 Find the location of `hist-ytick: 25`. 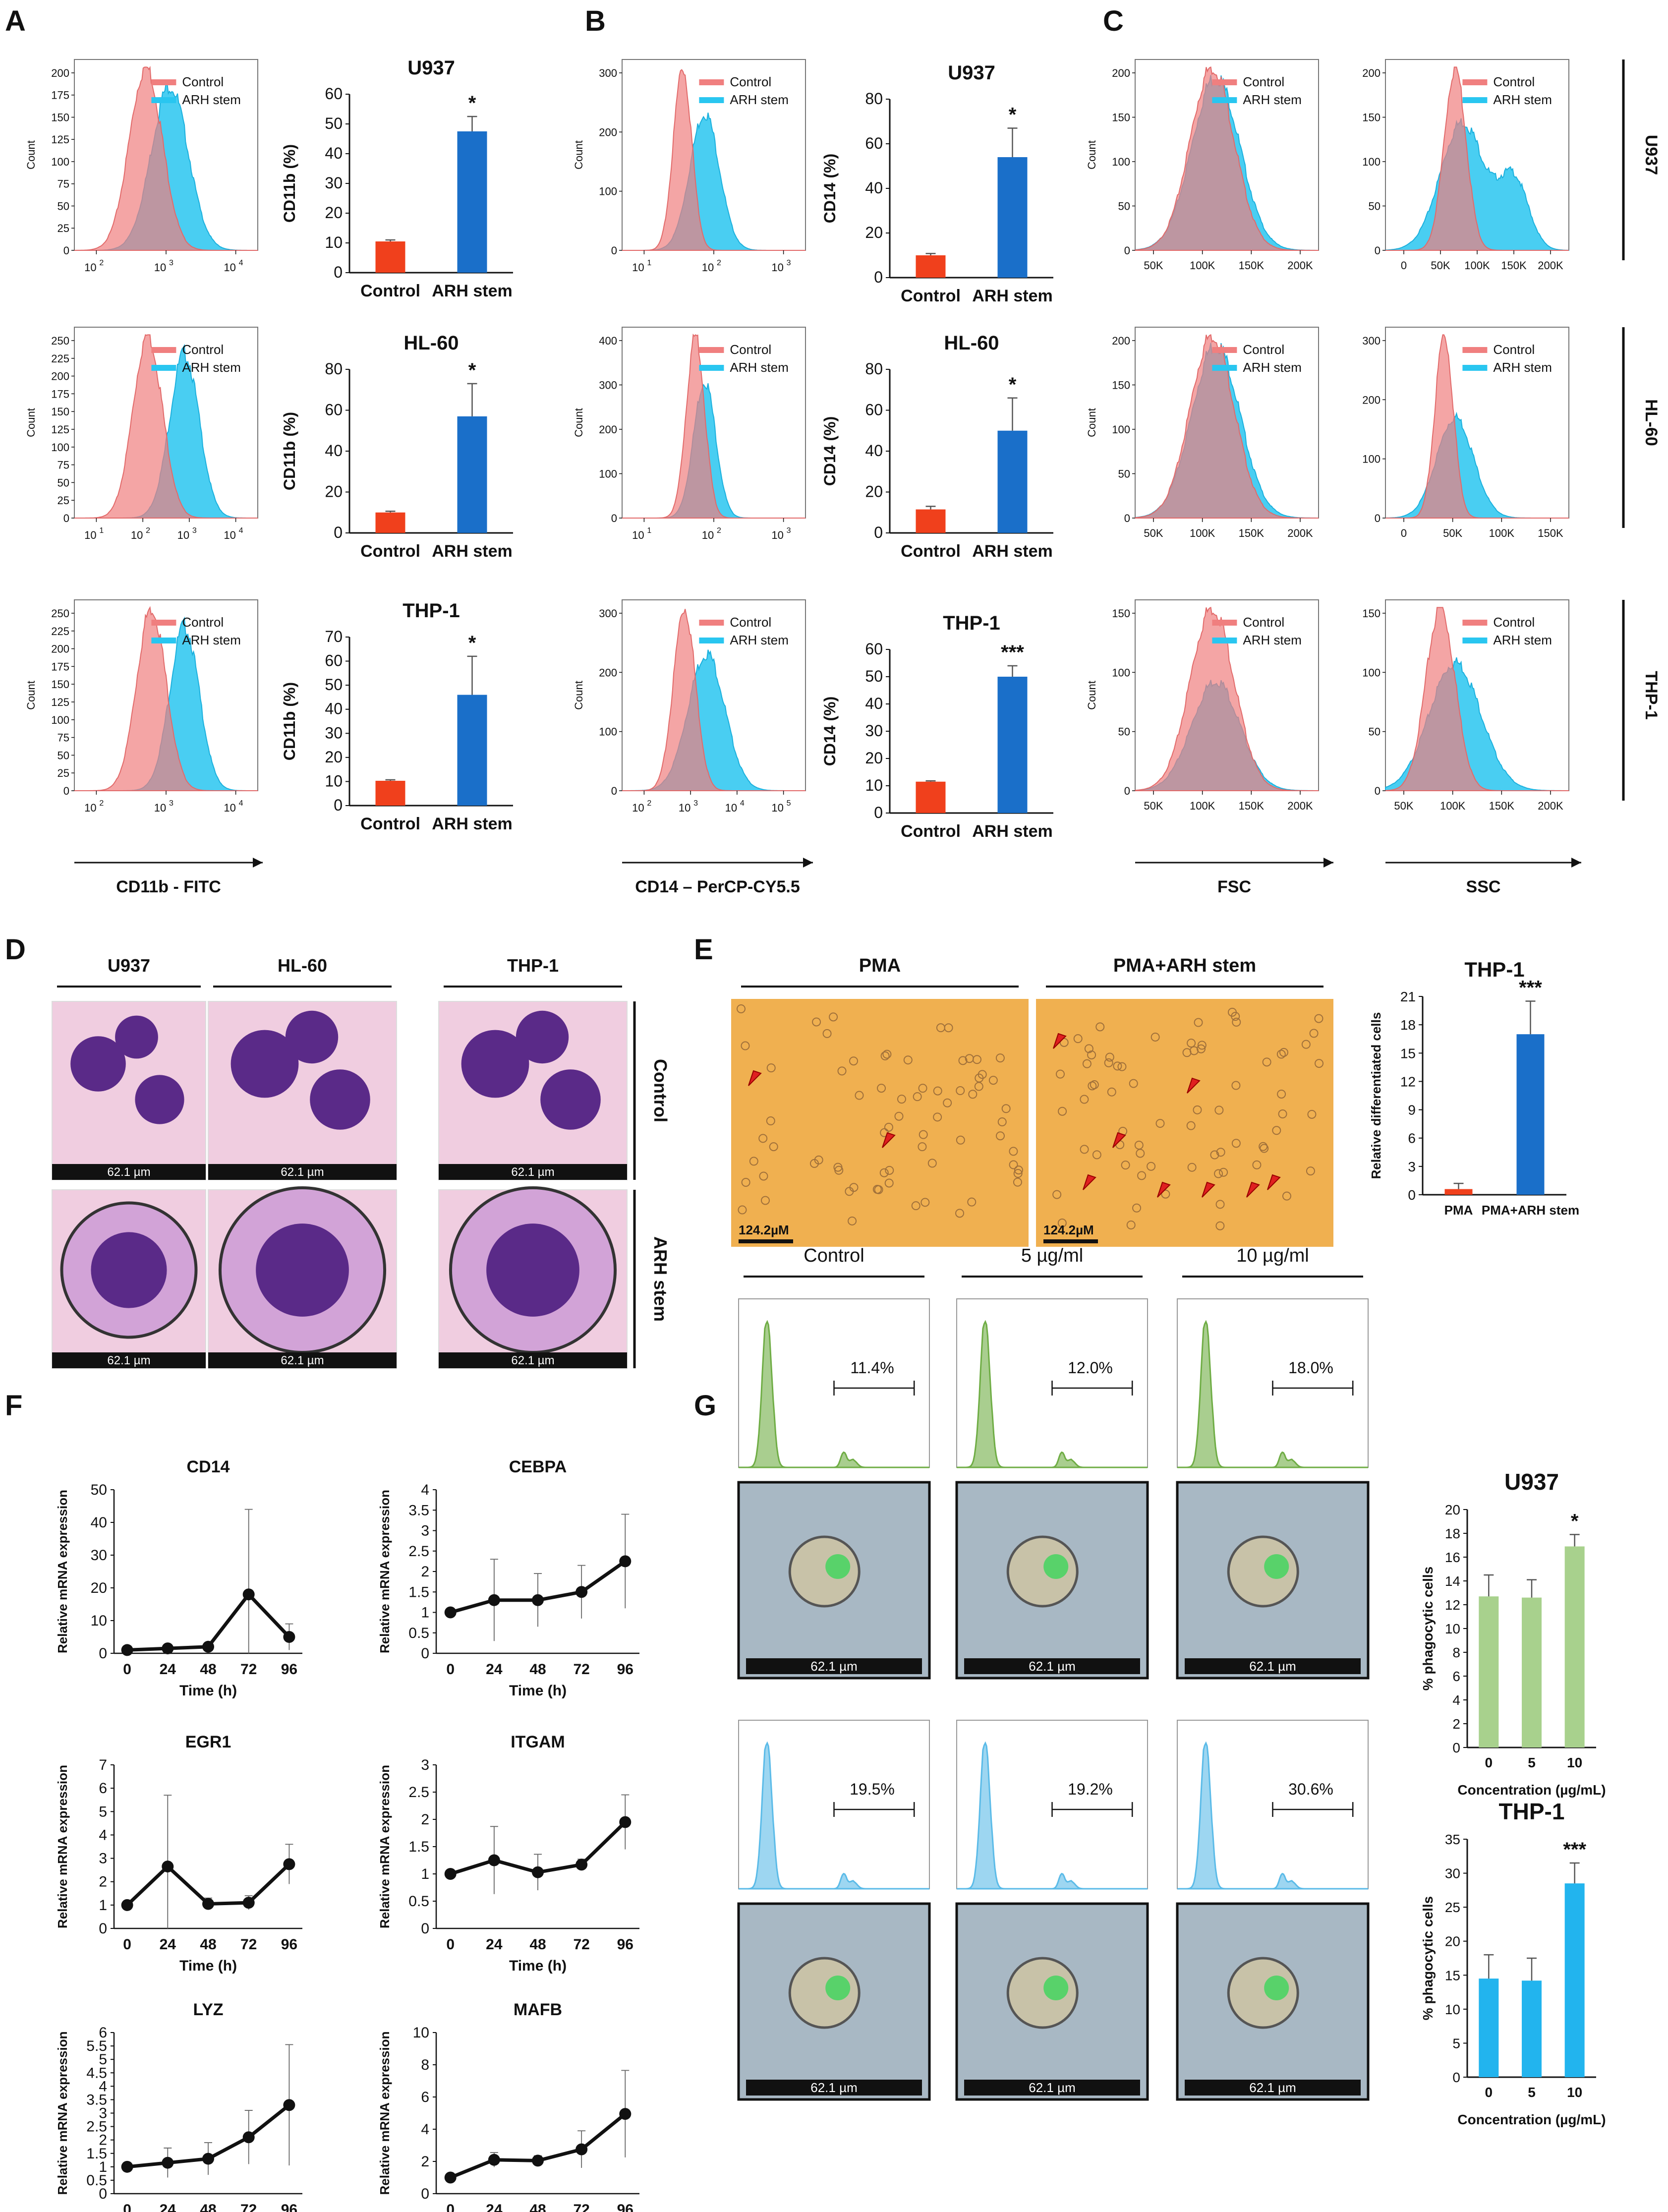

hist-ytick: 25 is located at coordinates (64, 773).